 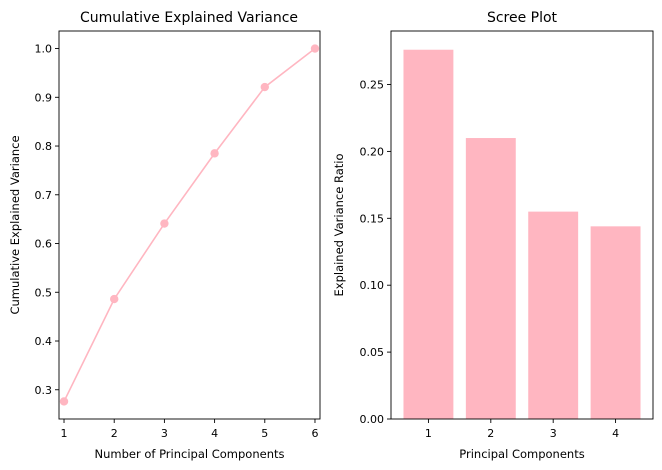 I want to click on y-tick-label: 0.8, so click(x=44, y=146).